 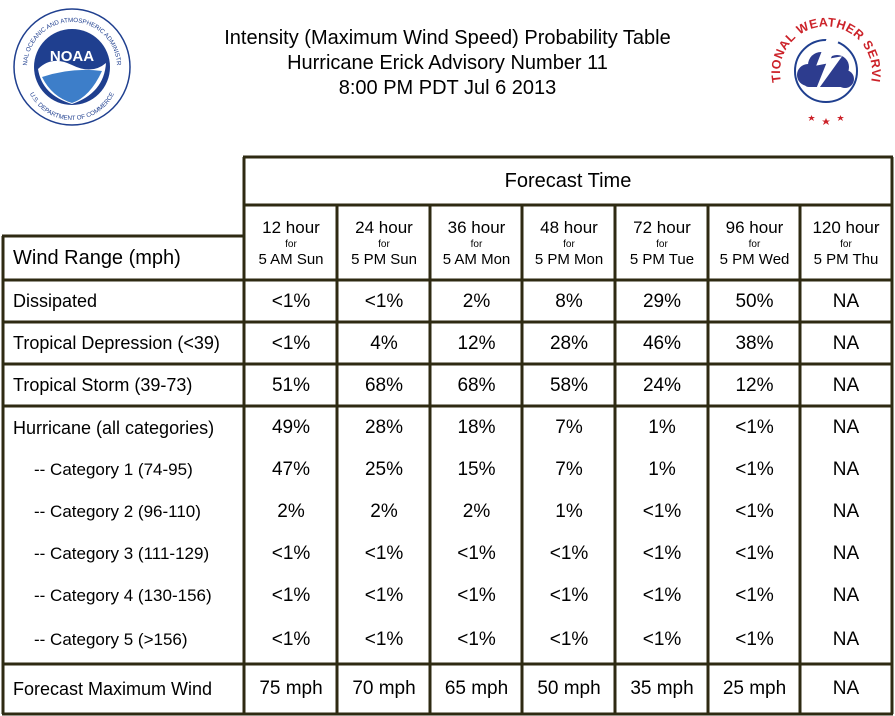 I want to click on column-time: 5 PM Tue, so click(x=662, y=259).